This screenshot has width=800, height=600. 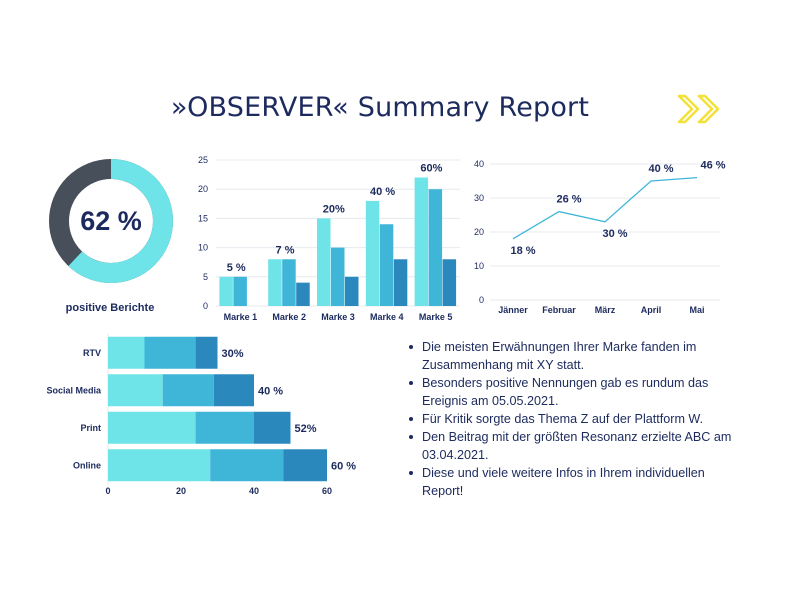 What do you see at coordinates (698, 109) in the screenshot?
I see `double-chevron-right-icon` at bounding box center [698, 109].